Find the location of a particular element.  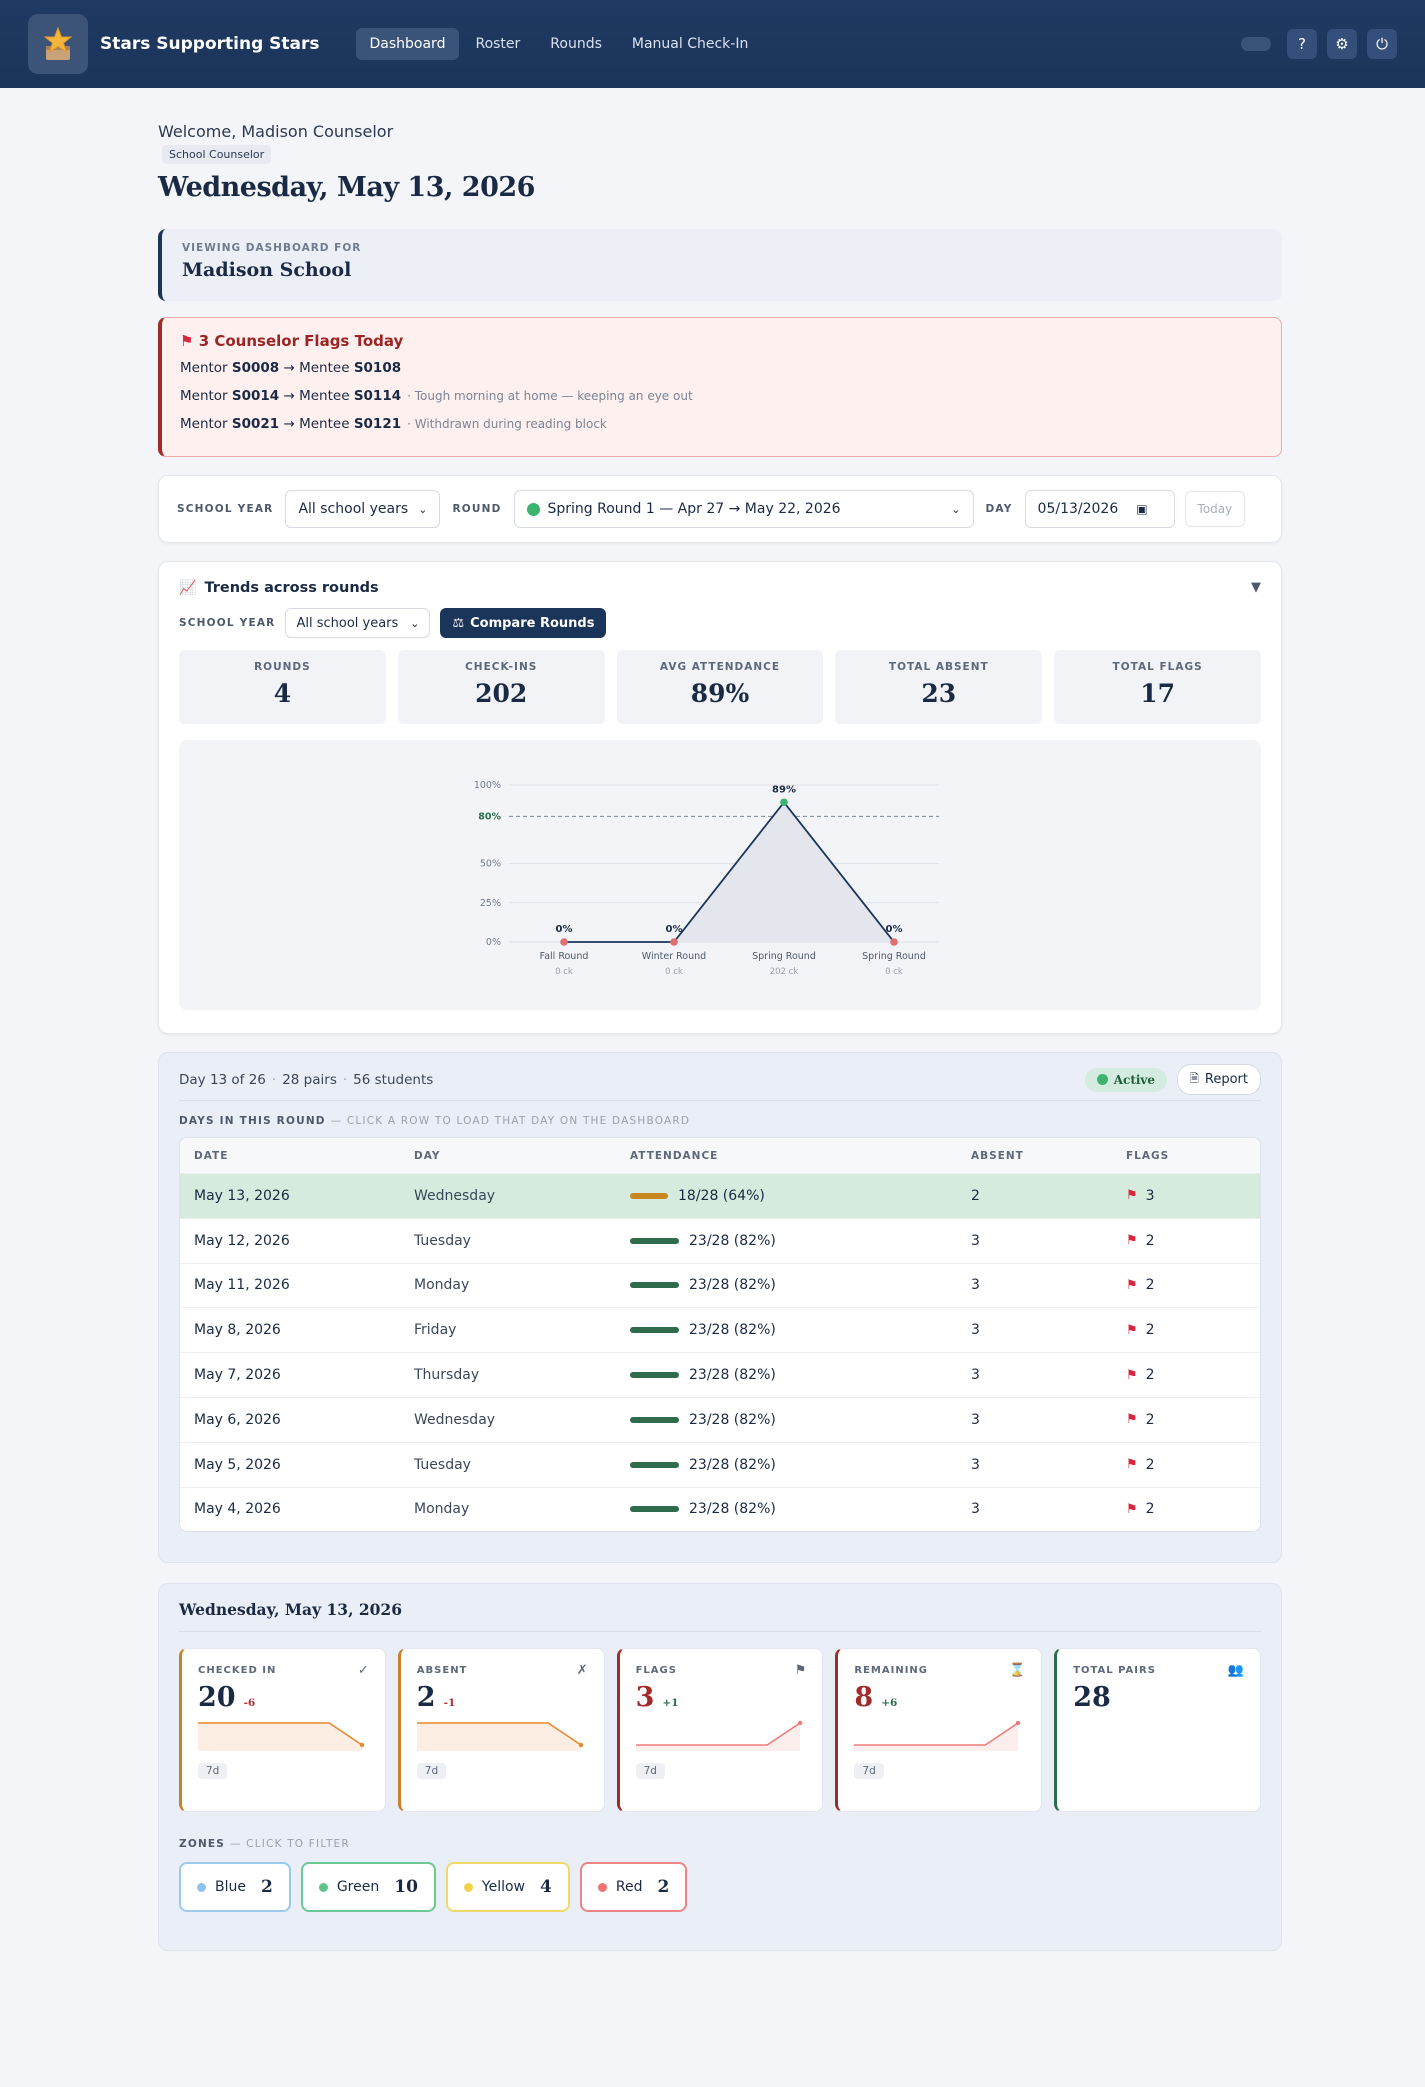

stat-card: TOTAL FLAGS 17 is located at coordinates (1157, 687).